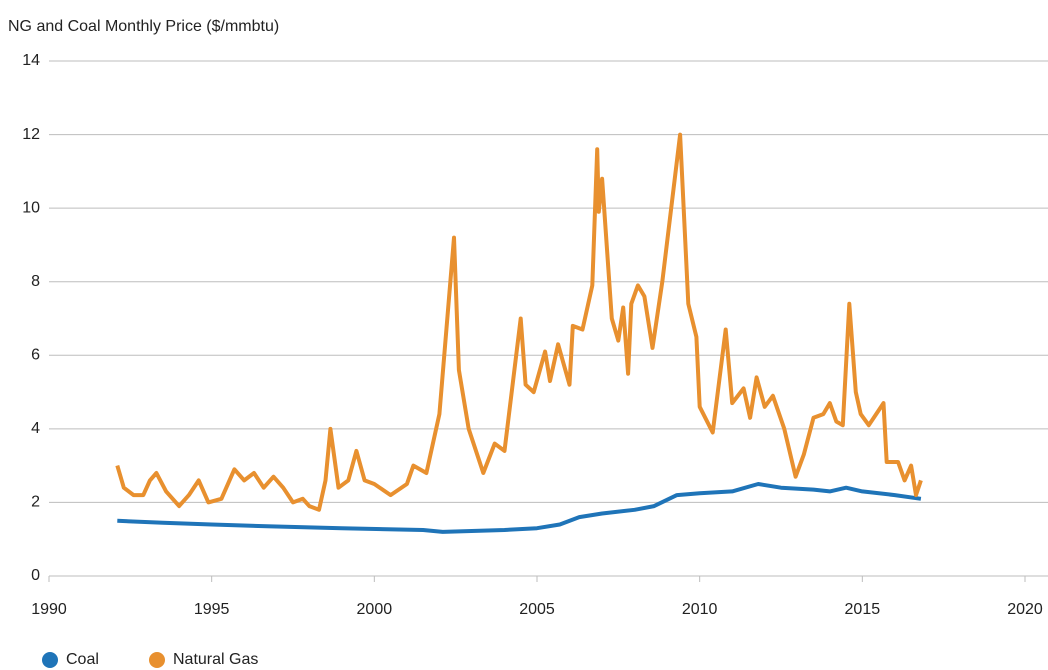 The width and height of the screenshot is (1048, 670). I want to click on chart-title: NG and Coal Monthly Price ($/mmbtu), so click(143, 26).